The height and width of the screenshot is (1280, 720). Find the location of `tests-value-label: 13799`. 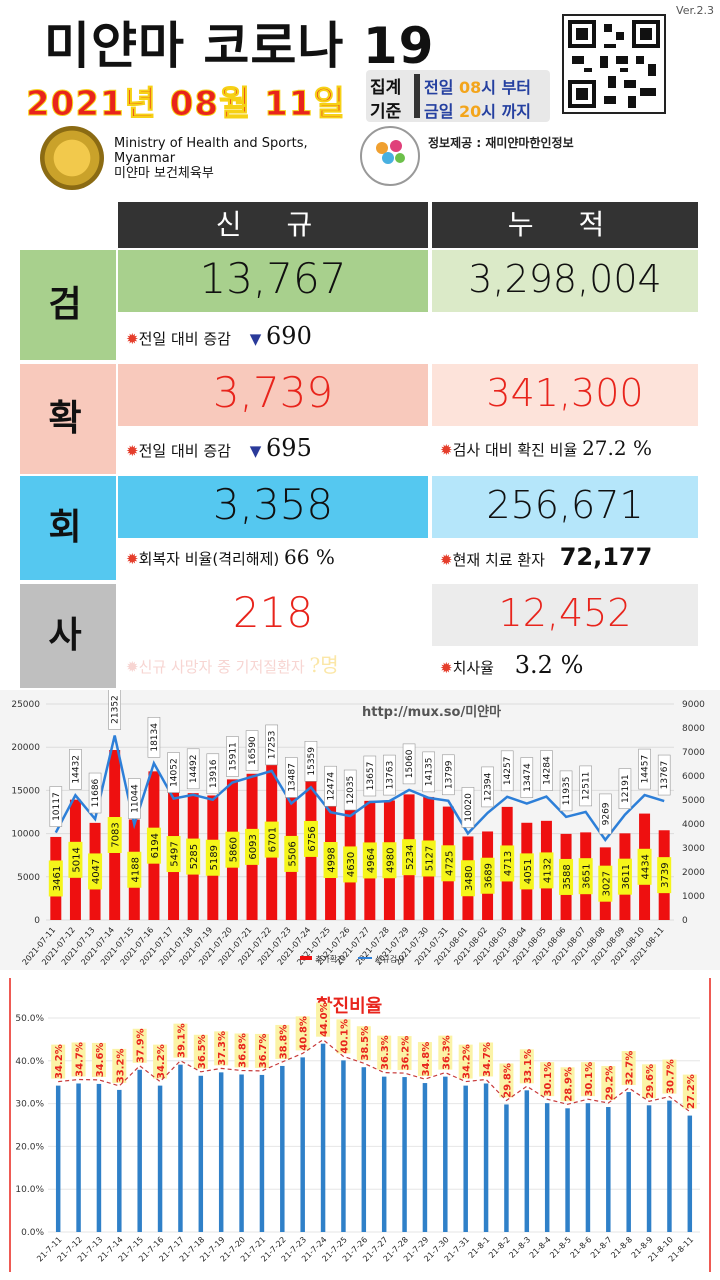

tests-value-label: 13799 is located at coordinates (449, 774).